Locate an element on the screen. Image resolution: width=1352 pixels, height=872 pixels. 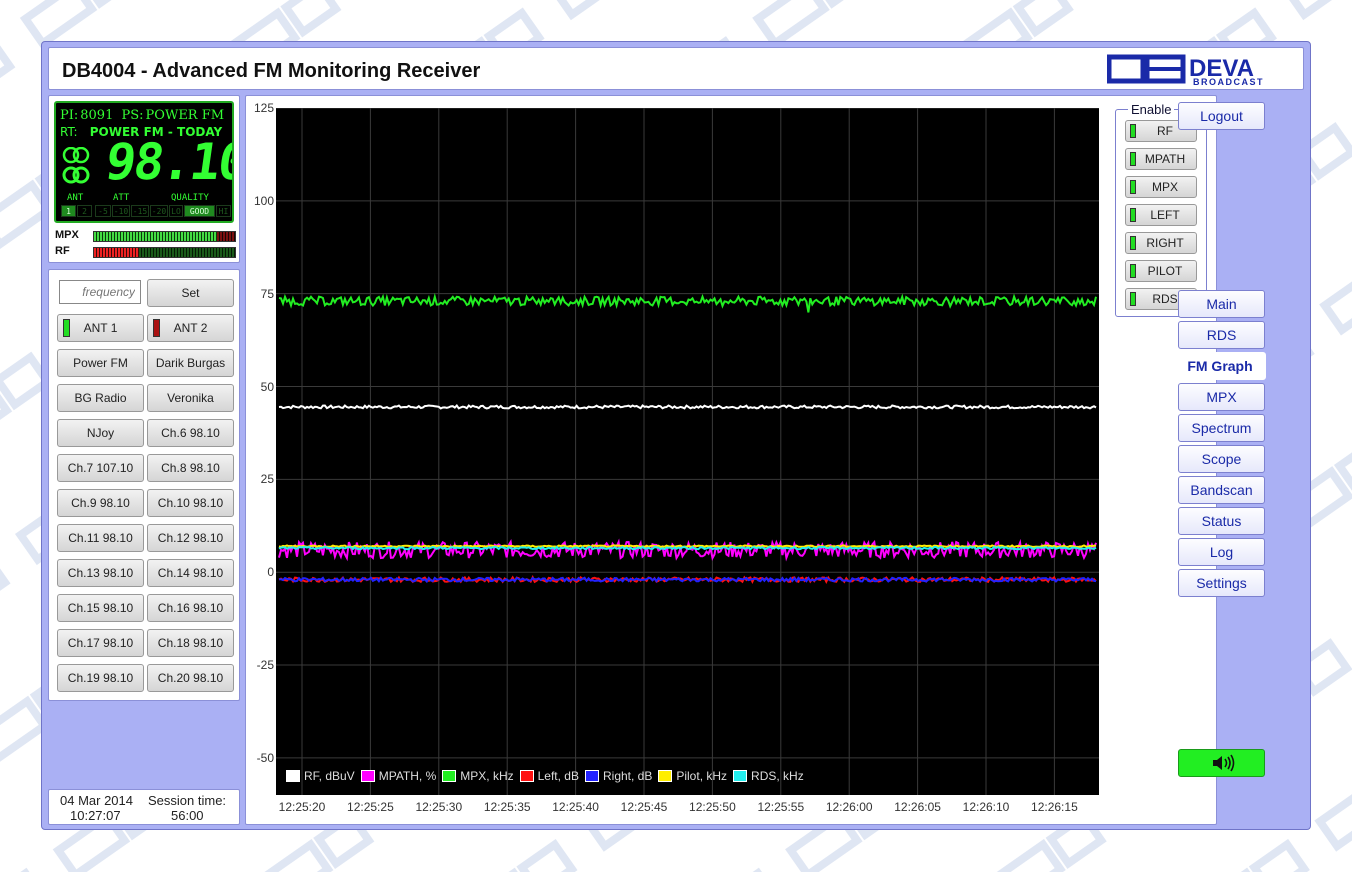
nav-main: Main is located at coordinates (1221, 304).